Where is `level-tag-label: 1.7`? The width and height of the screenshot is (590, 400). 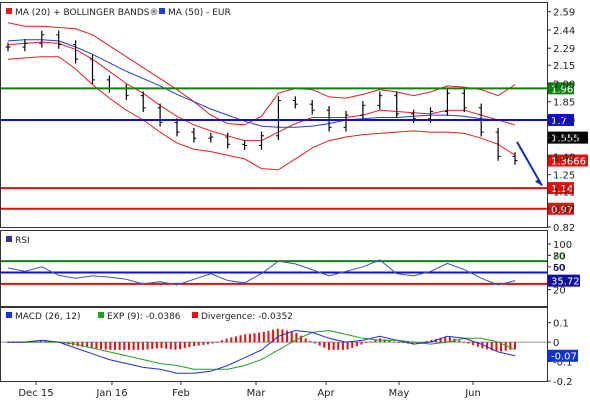
level-tag-label: 1.7 is located at coordinates (559, 121).